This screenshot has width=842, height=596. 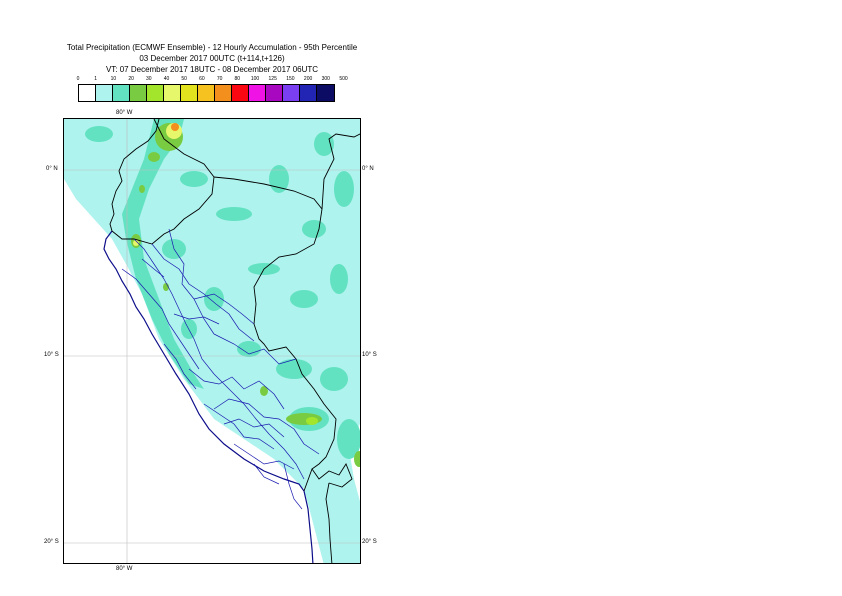 What do you see at coordinates (212, 58) in the screenshot?
I see `map-title-line-2: 03 December 2017 00UTC (t+114,t+126)` at bounding box center [212, 58].